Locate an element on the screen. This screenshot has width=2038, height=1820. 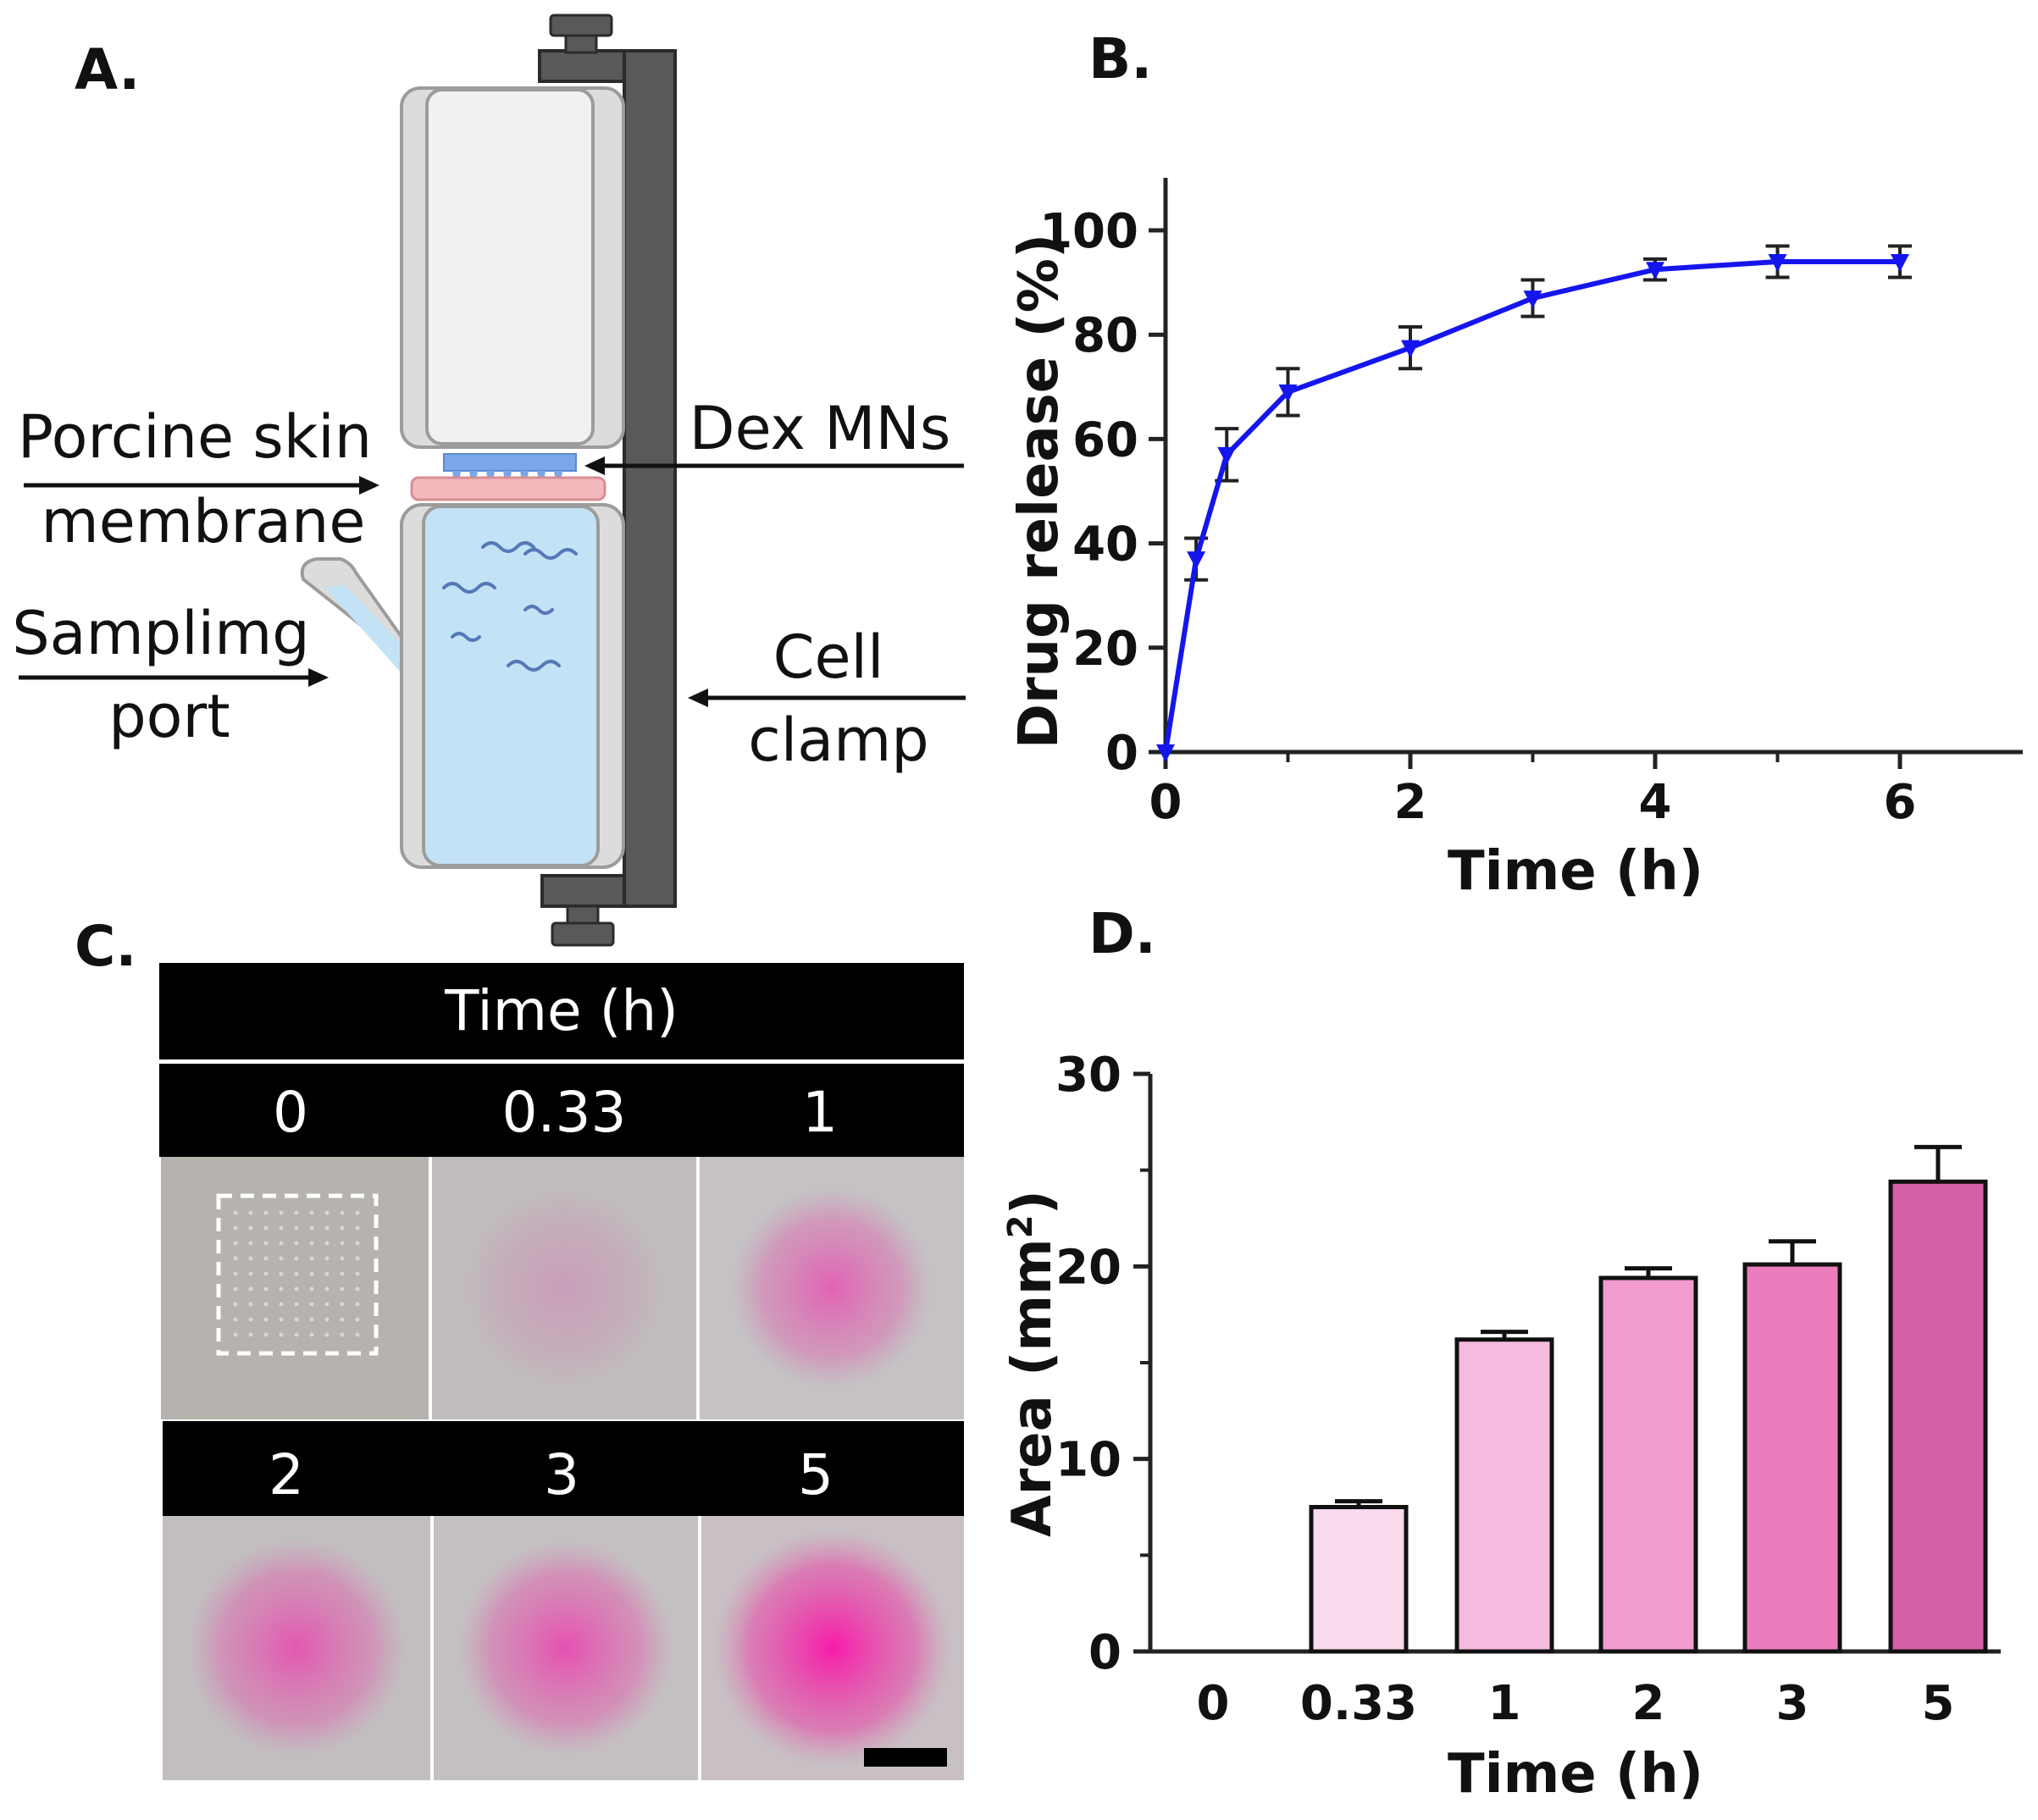
b-xtick-label-4: 4 is located at coordinates (1655, 803).